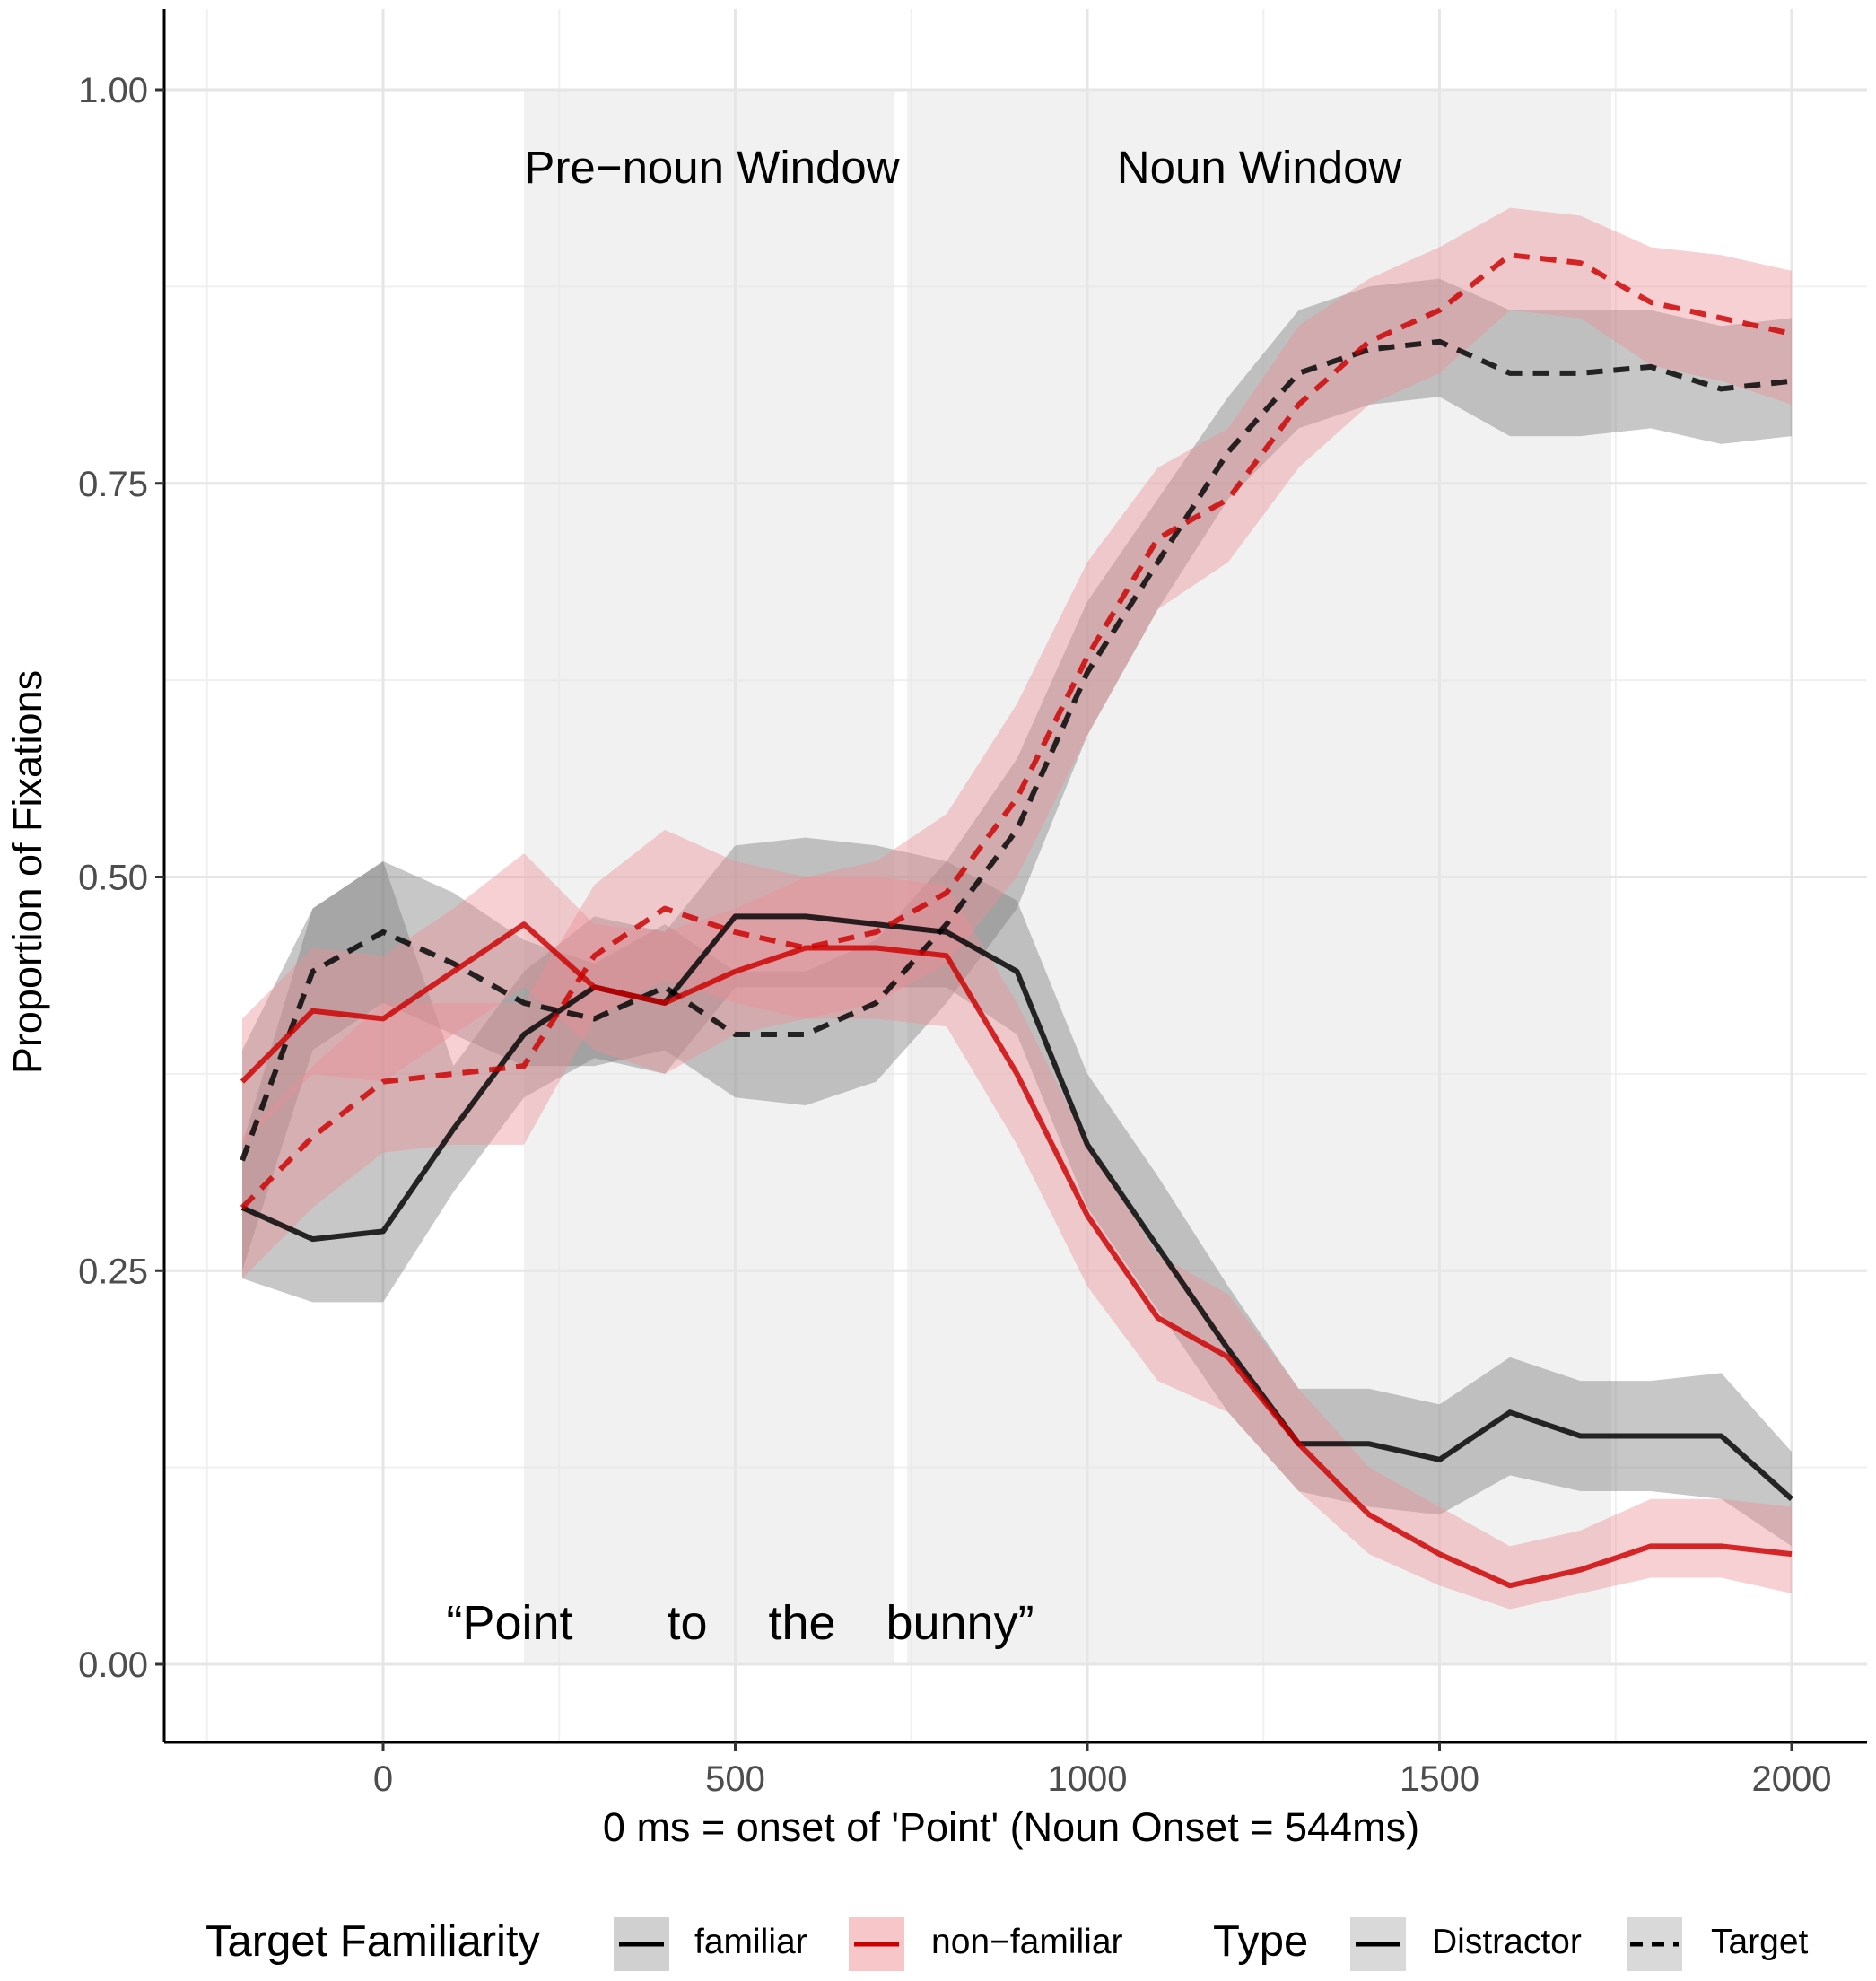 This screenshot has width=1876, height=1981. What do you see at coordinates (113, 90) in the screenshot?
I see `y-tick-label: 1.00` at bounding box center [113, 90].